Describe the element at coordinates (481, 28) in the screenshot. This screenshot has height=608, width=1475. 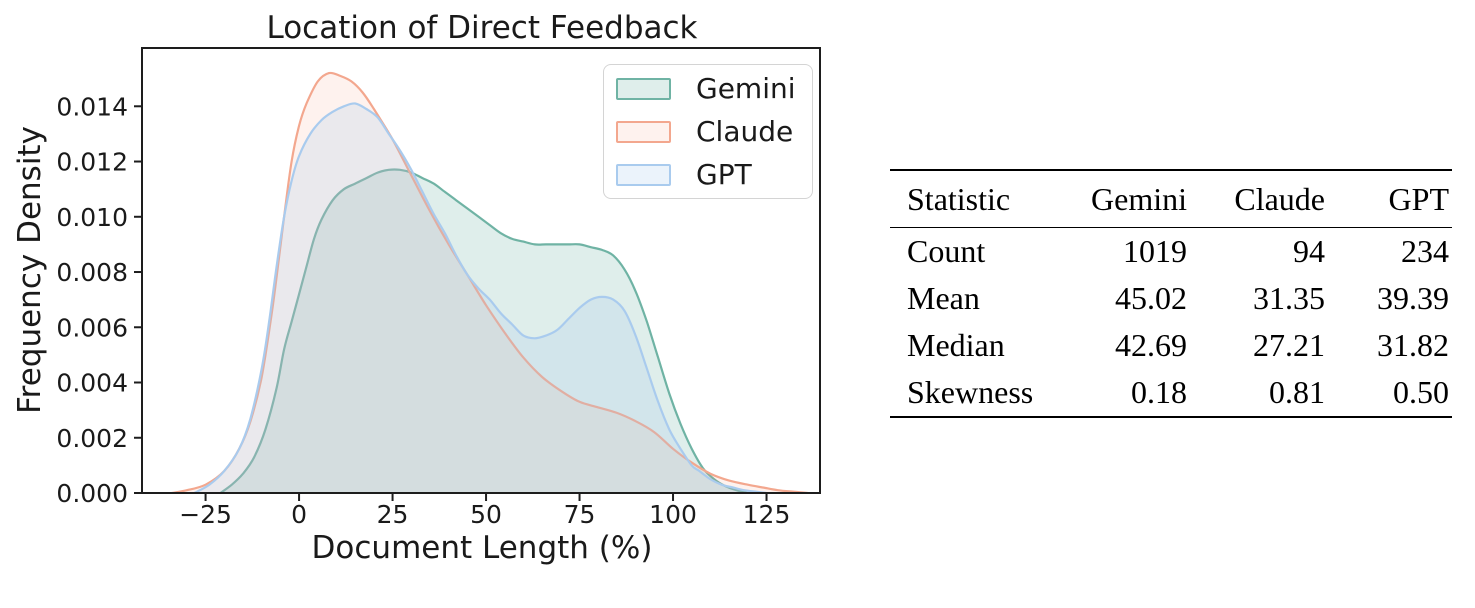
I see `chart-title: Location of Direct Feedback` at that location.